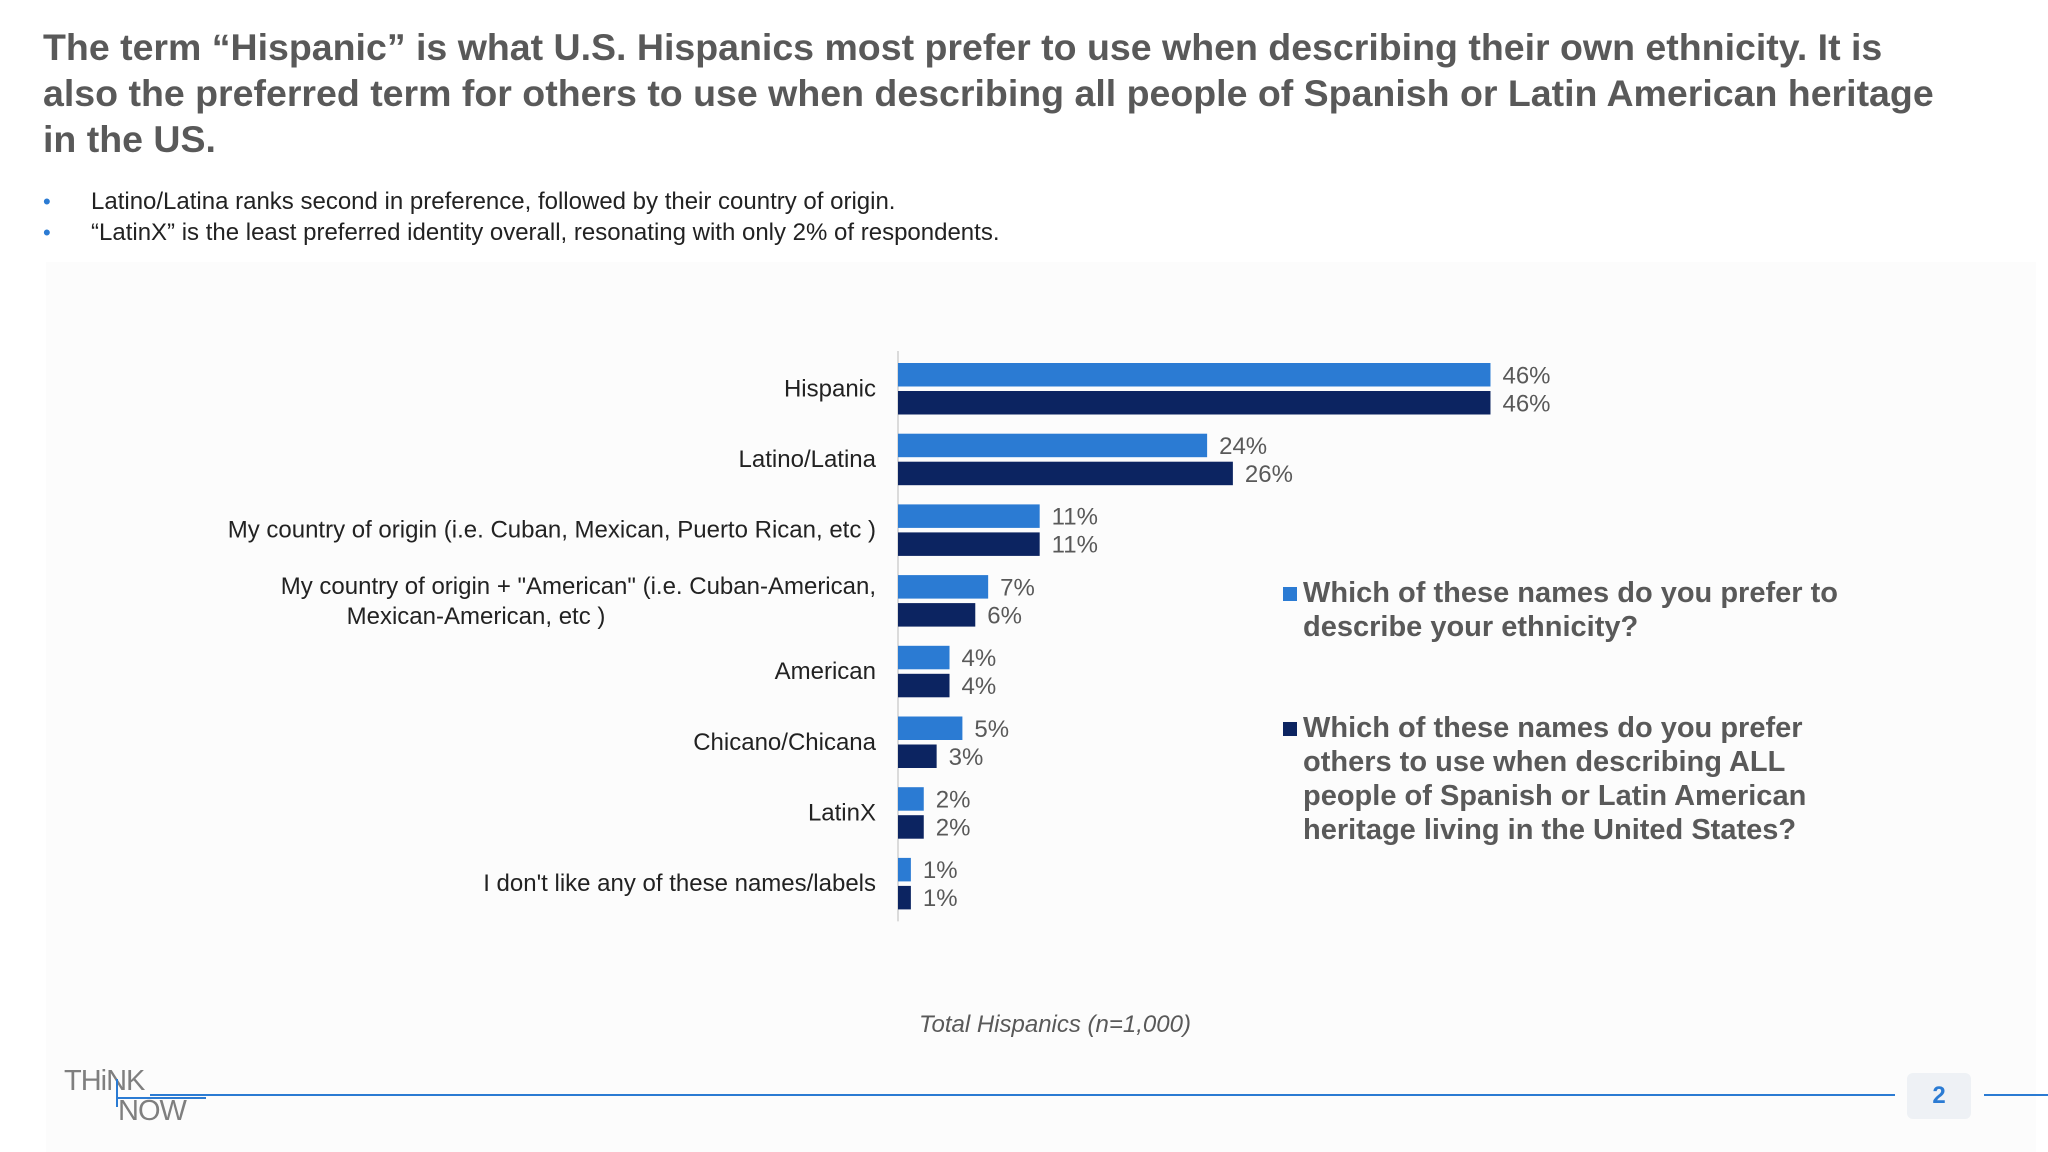  I want to click on category-label: Chicano/Chicana, so click(784, 742).